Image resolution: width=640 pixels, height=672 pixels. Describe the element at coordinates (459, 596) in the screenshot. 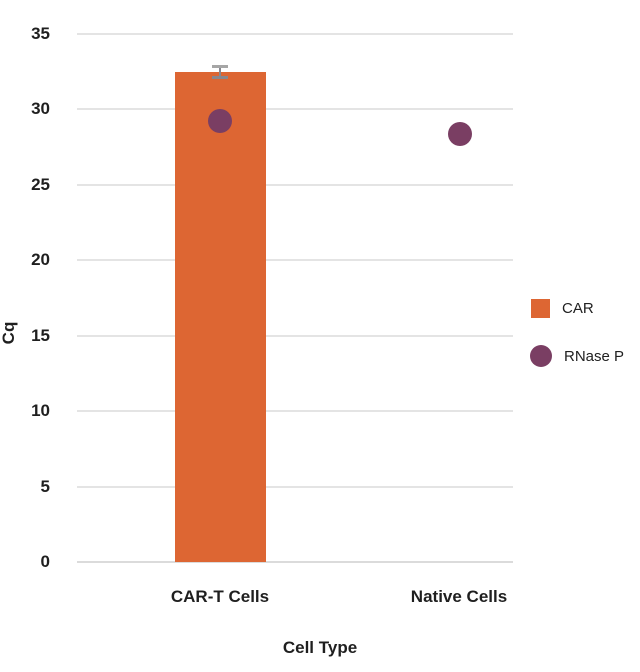

I see `x-category-label-native-cells: Native Cells` at that location.